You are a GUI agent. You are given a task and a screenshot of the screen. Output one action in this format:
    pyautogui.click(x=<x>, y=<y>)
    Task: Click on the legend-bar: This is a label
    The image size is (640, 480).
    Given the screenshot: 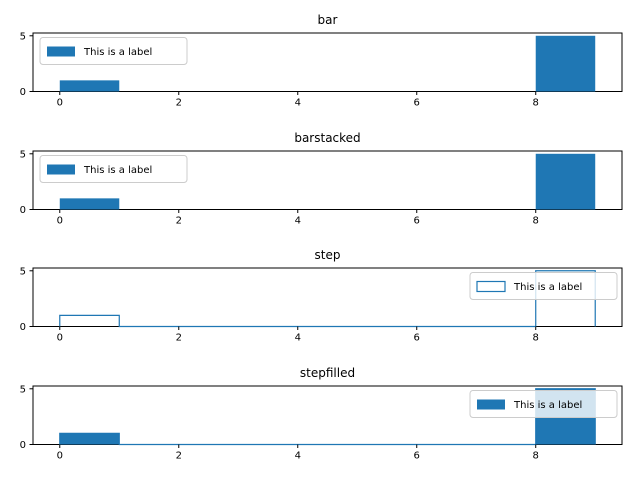 What is the action you would take?
    pyautogui.click(x=113, y=51)
    